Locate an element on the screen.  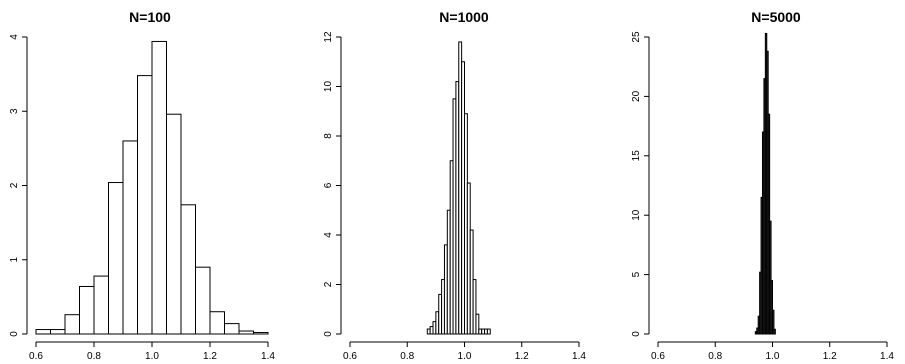
y-tick-label: 3 is located at coordinates (14, 111).